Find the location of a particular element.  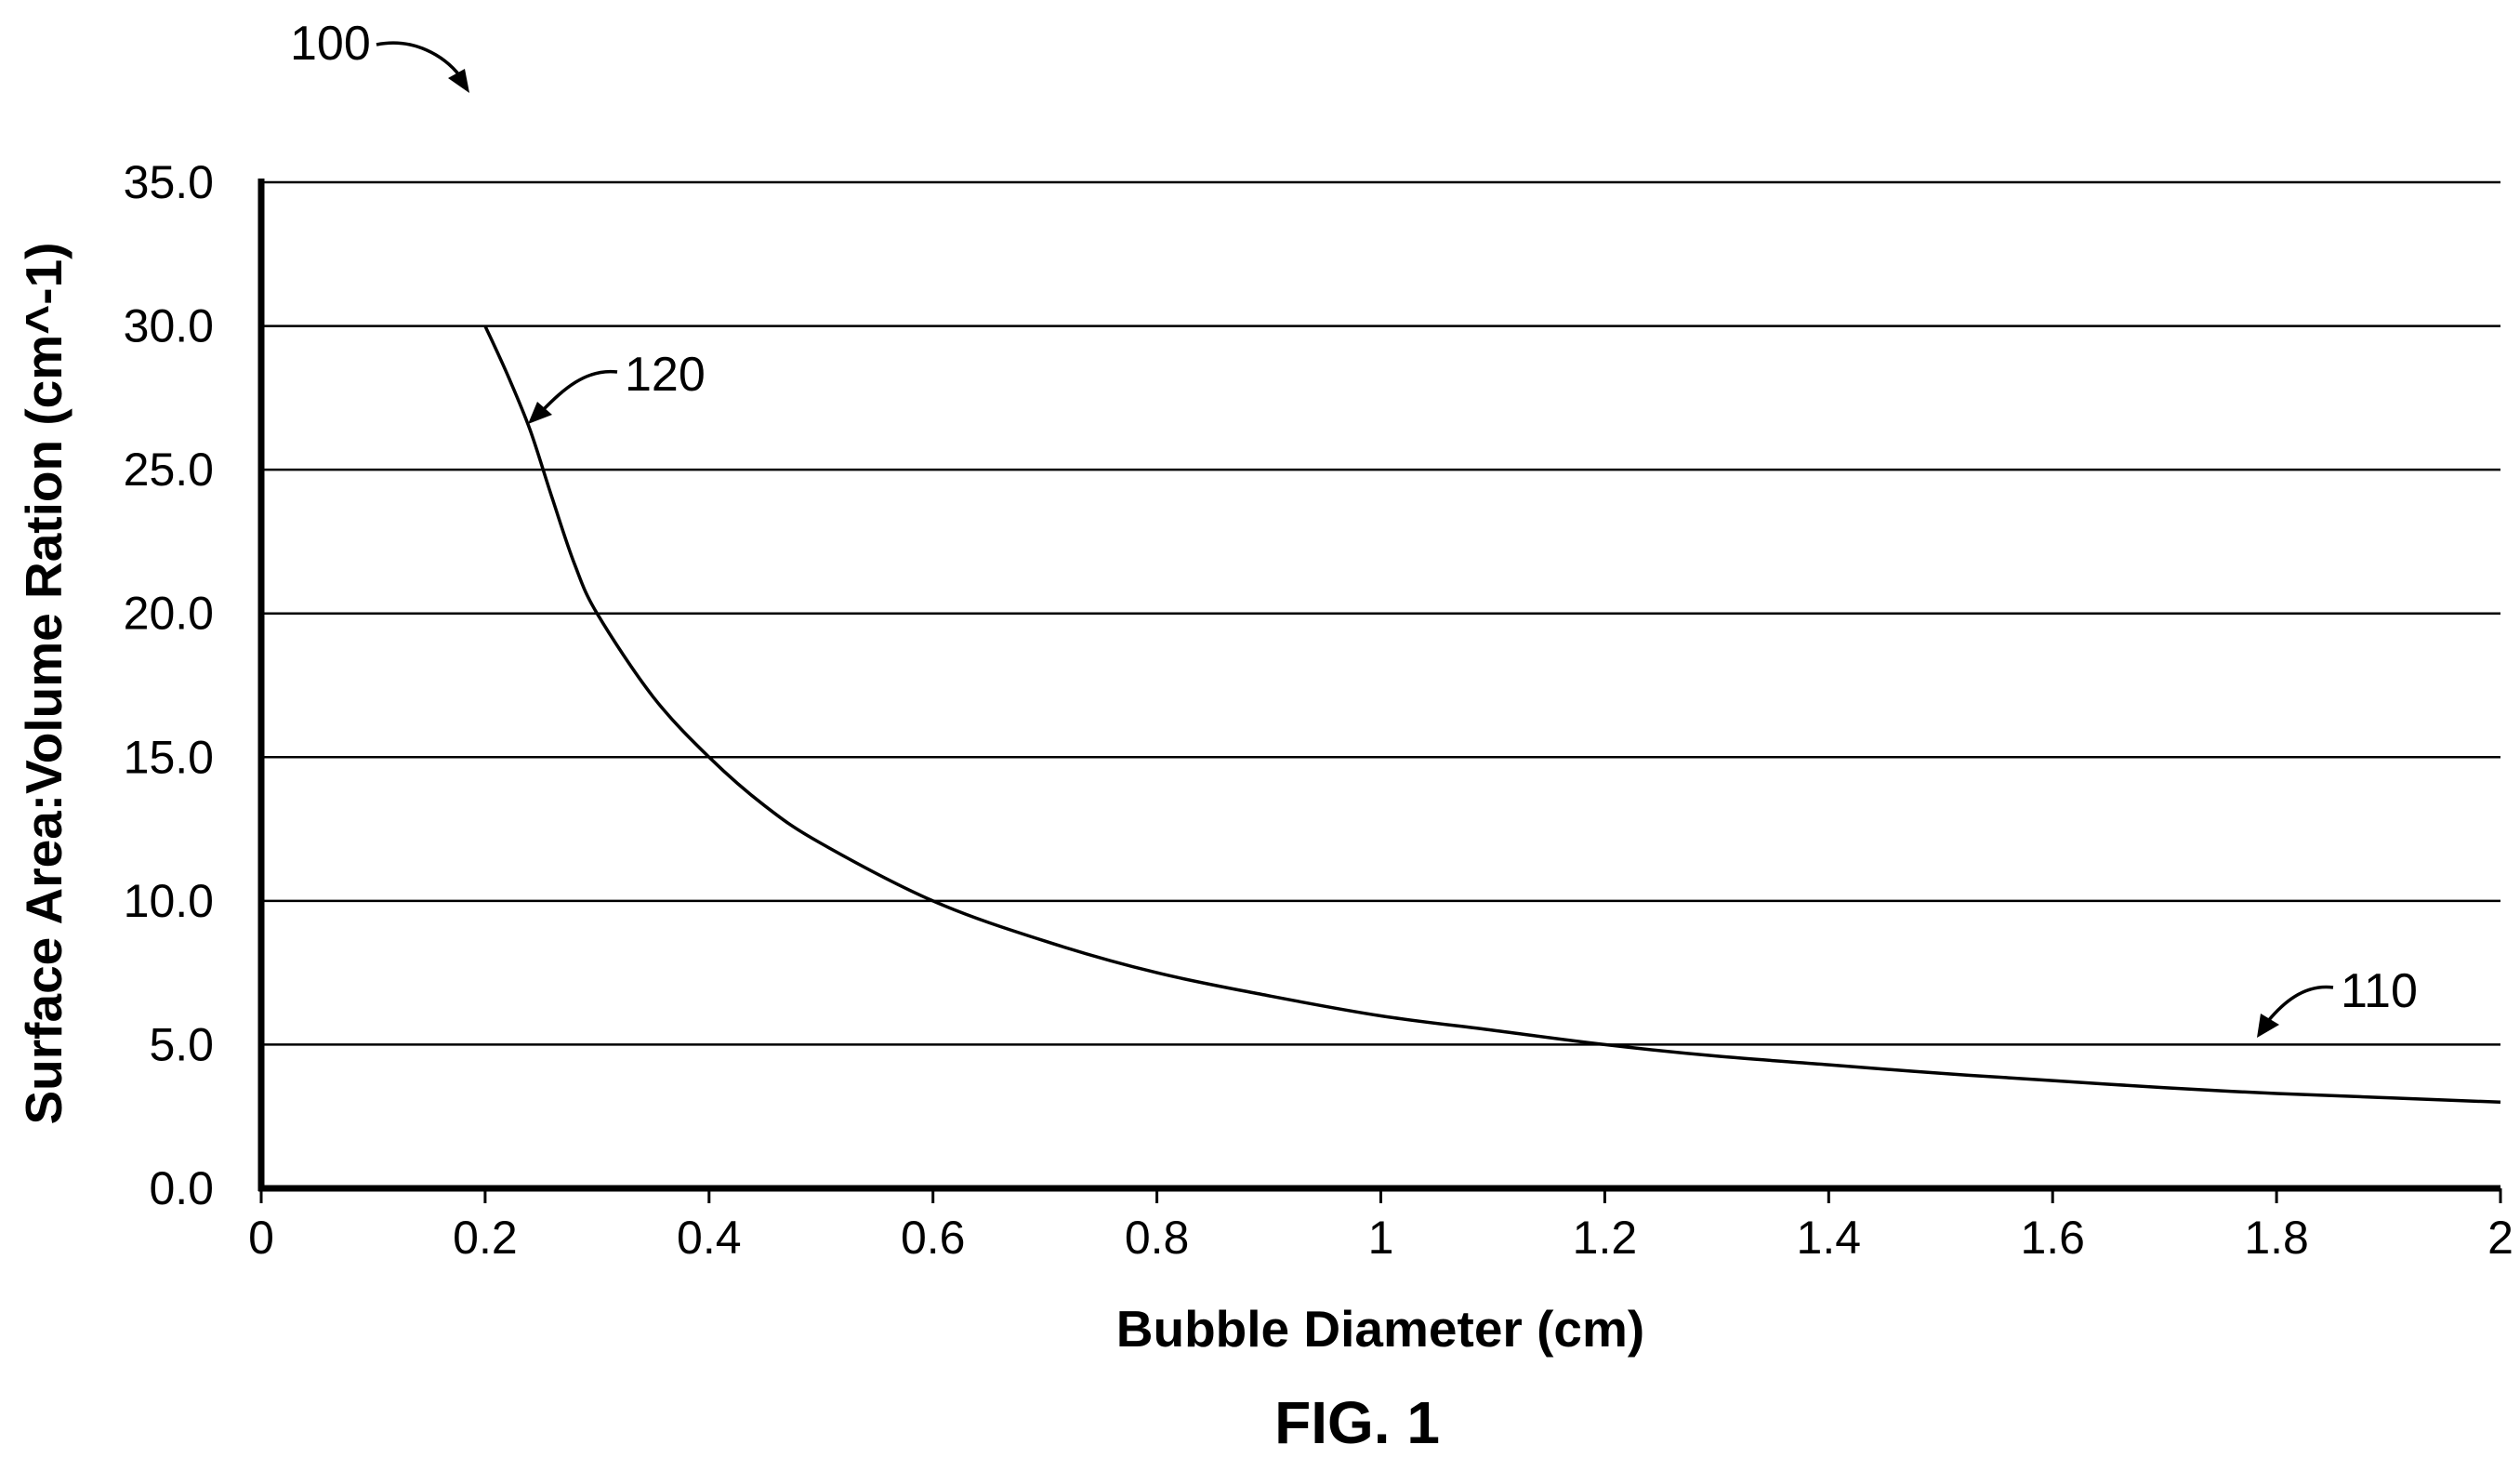

x-tick-label: 0 is located at coordinates (261, 1238).